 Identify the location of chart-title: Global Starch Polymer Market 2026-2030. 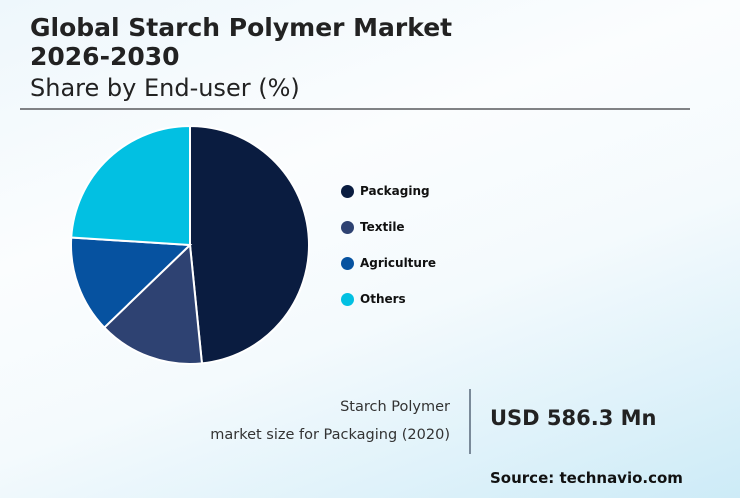
(241, 42).